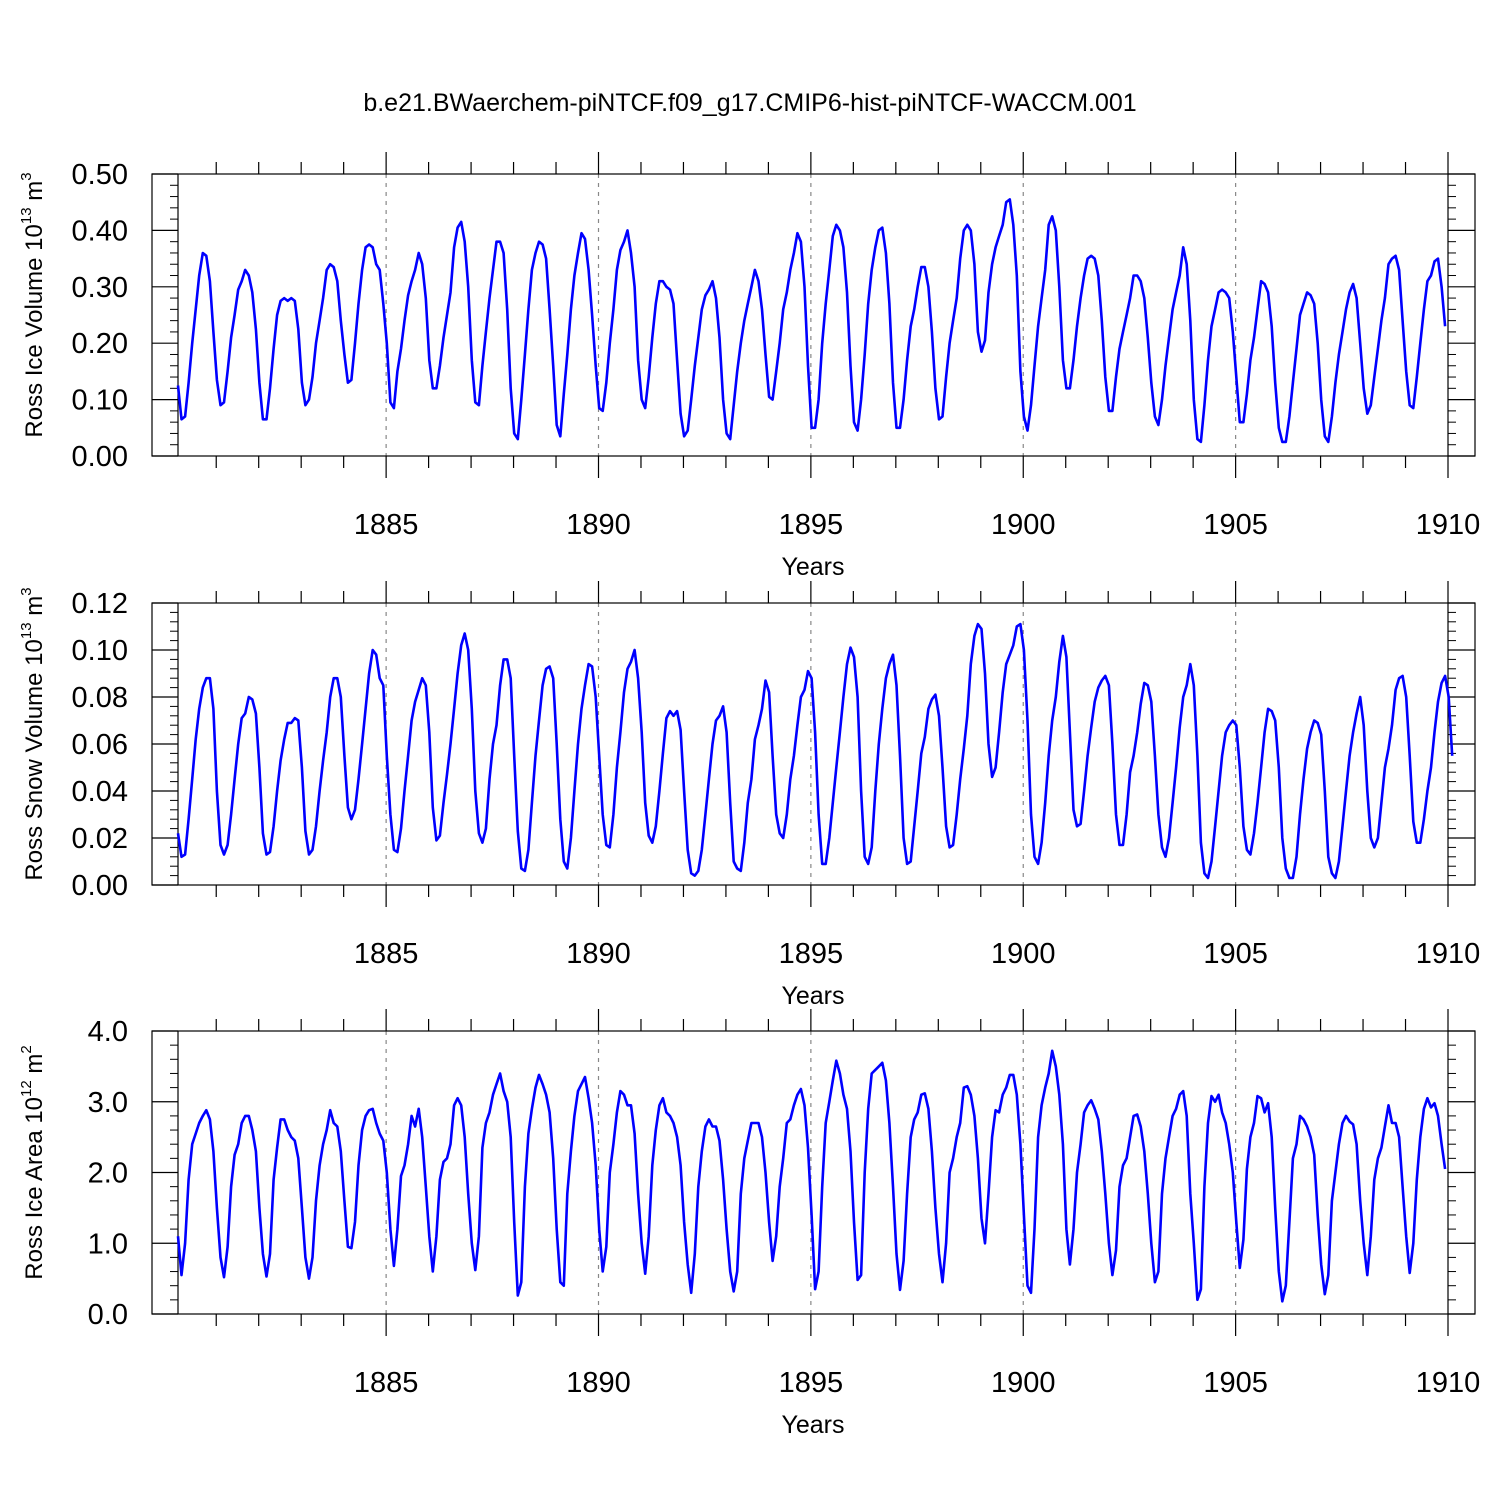 This screenshot has height=1500, width=1500. Describe the element at coordinates (34, 330) in the screenshot. I see `y-axis-label-main: Ross Ice Volume 10` at that location.